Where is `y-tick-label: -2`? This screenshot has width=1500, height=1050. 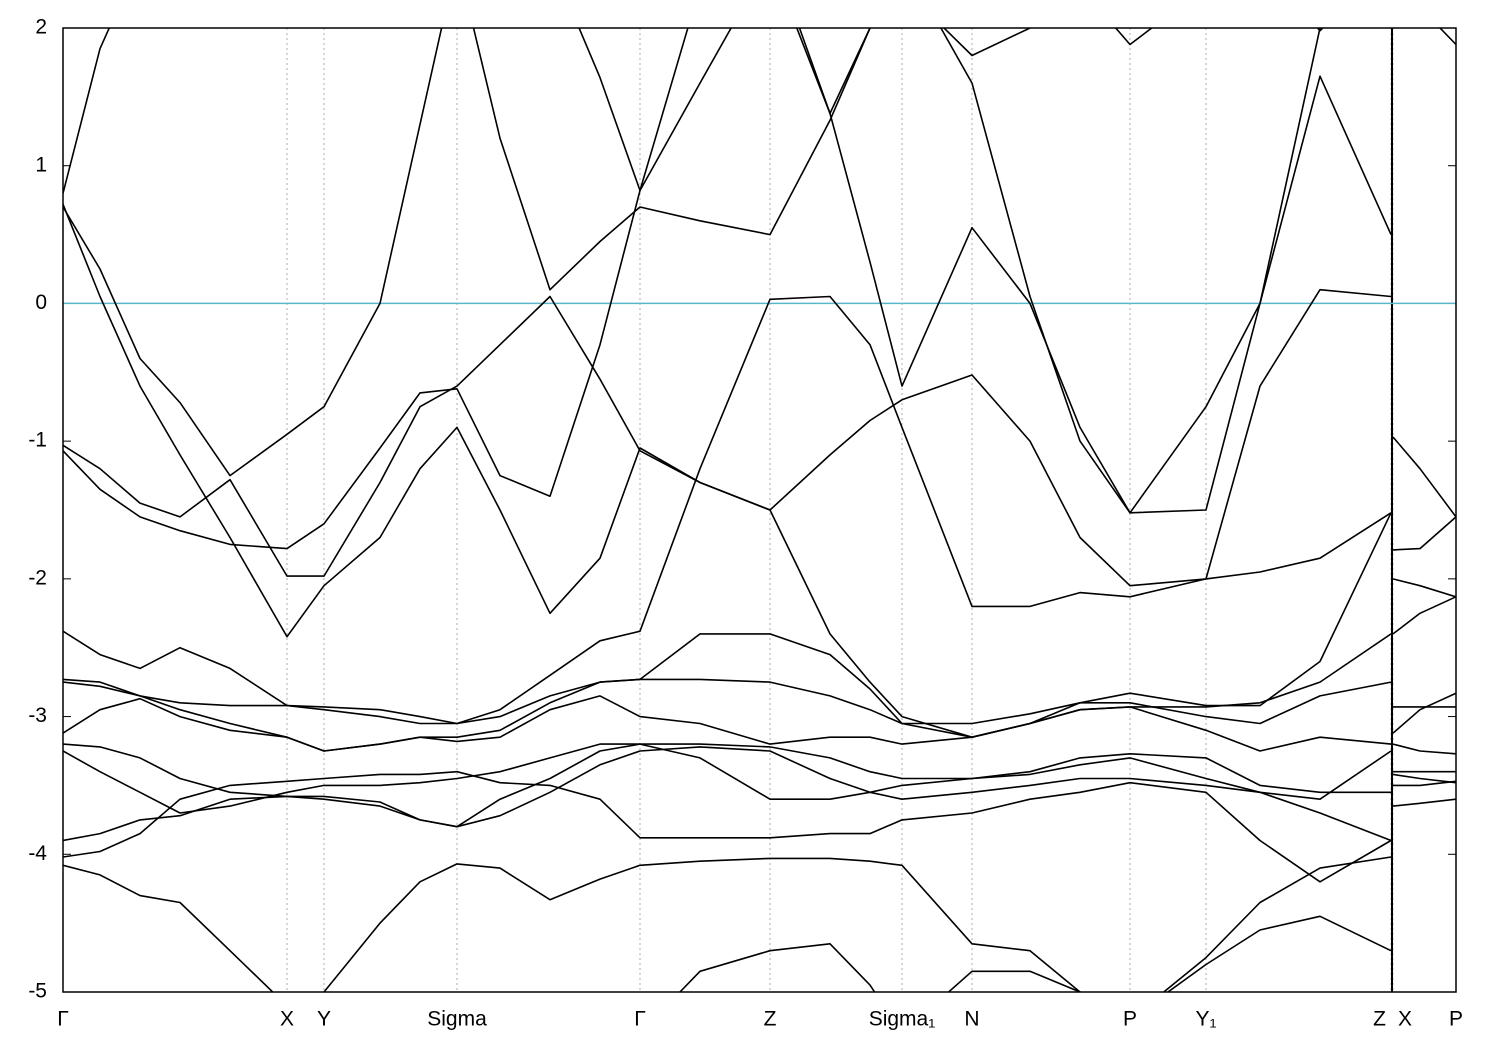 y-tick-label: -2 is located at coordinates (37, 577).